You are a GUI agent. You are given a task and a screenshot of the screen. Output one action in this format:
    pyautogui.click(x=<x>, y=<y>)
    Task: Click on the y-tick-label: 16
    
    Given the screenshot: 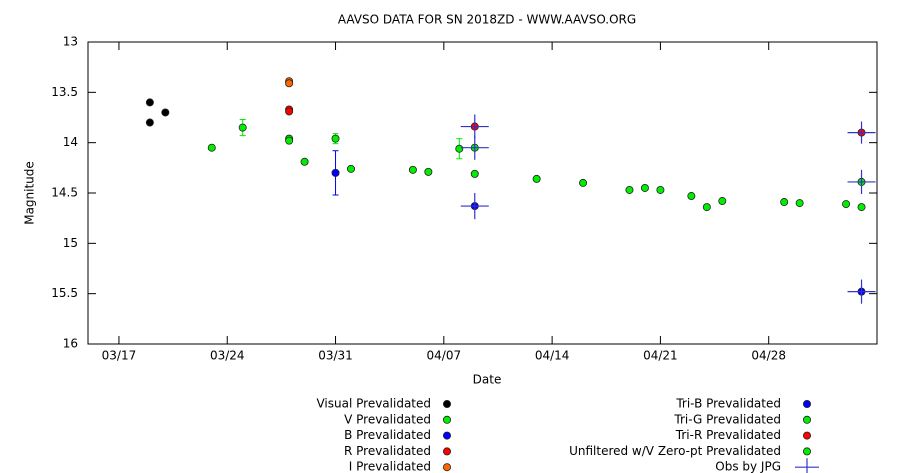 What is the action you would take?
    pyautogui.click(x=70, y=344)
    